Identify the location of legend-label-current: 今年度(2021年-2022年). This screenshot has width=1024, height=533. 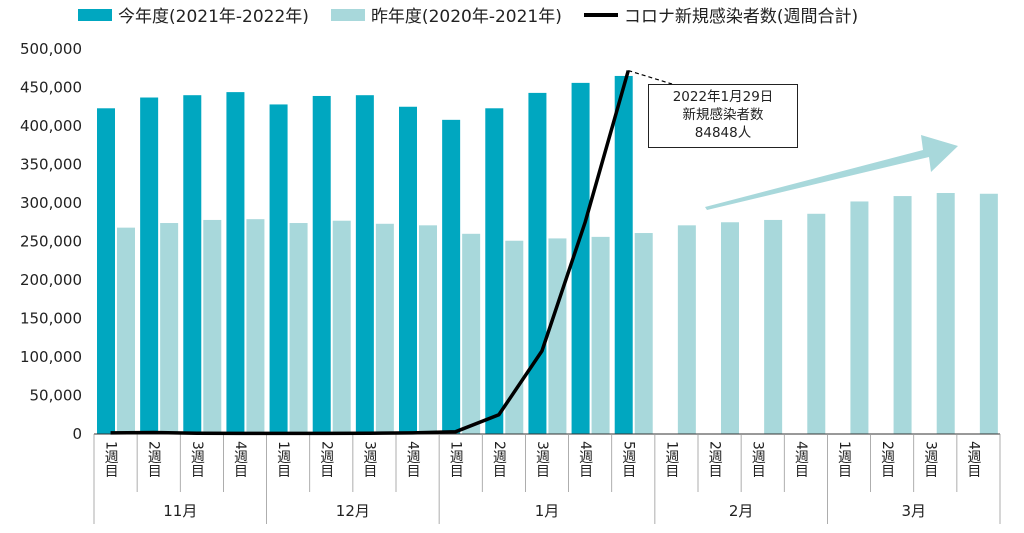
(213, 17).